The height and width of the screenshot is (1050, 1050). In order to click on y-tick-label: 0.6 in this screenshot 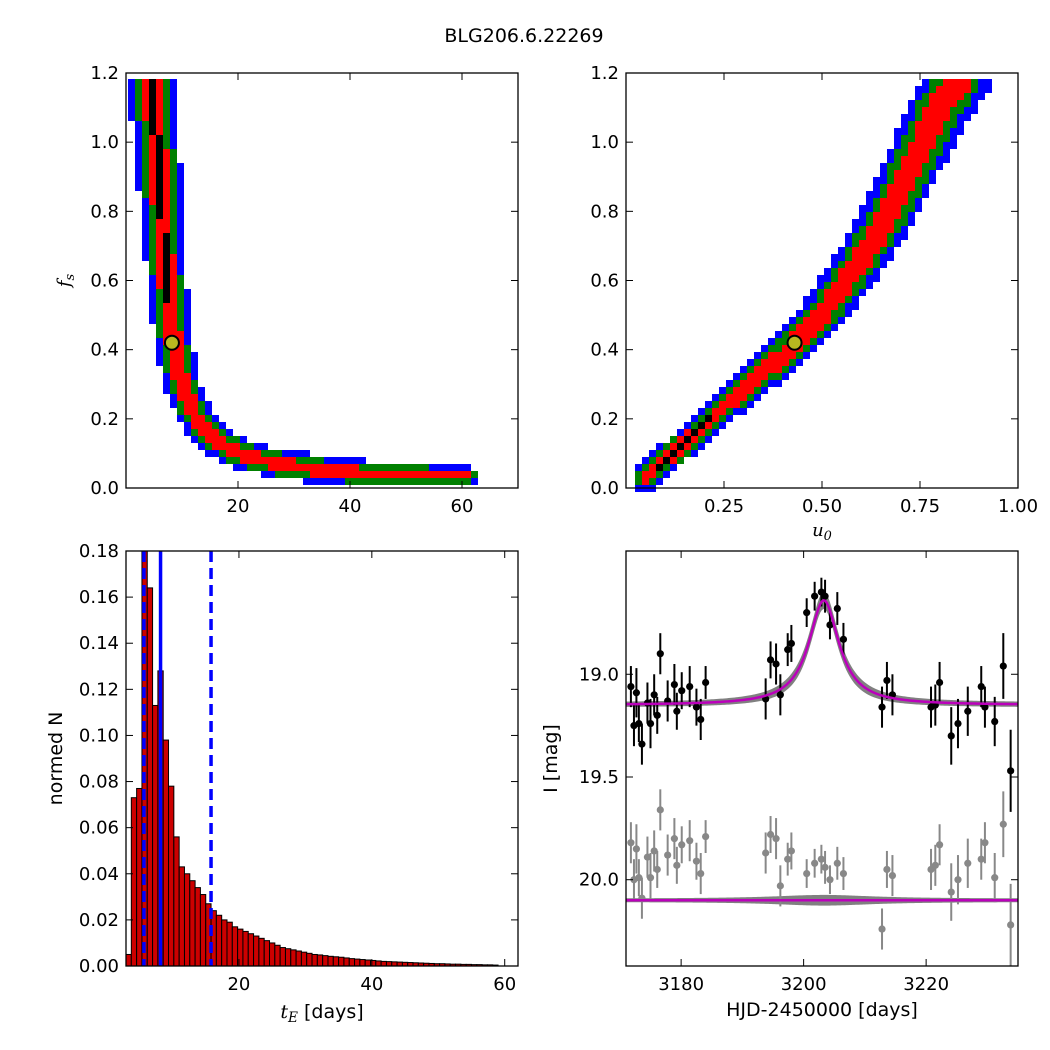, I will do `click(104, 281)`.